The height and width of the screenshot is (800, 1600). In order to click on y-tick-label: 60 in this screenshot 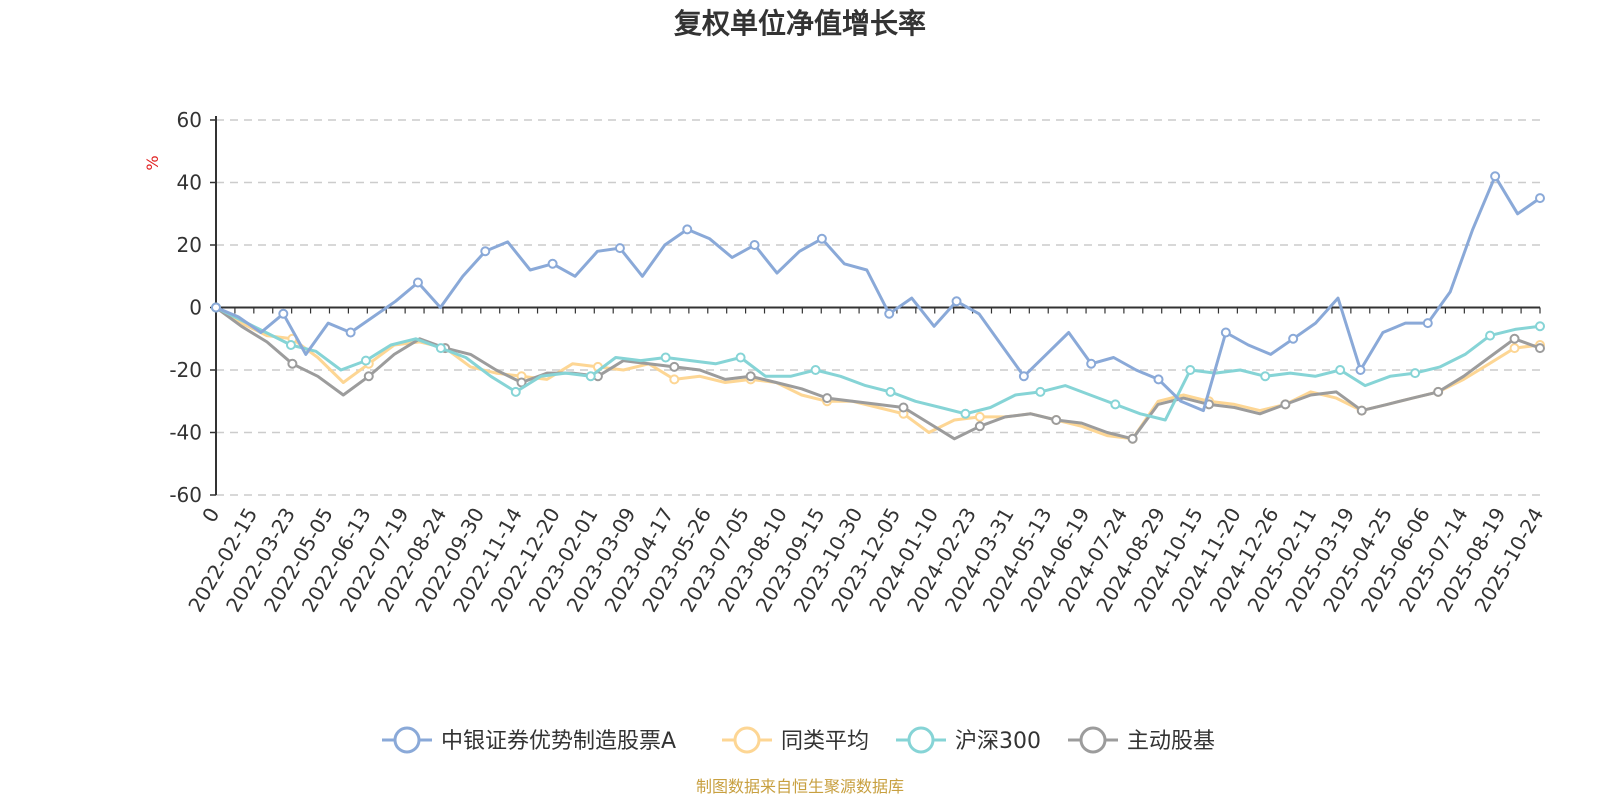, I will do `click(189, 120)`.